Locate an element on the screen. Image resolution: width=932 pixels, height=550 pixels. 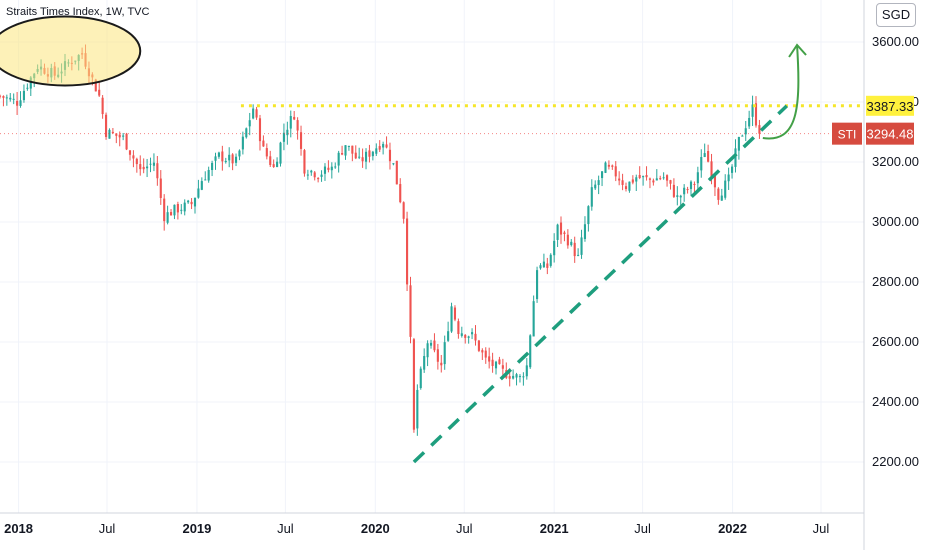
x-tick-label: 2018 is located at coordinates (18, 528).